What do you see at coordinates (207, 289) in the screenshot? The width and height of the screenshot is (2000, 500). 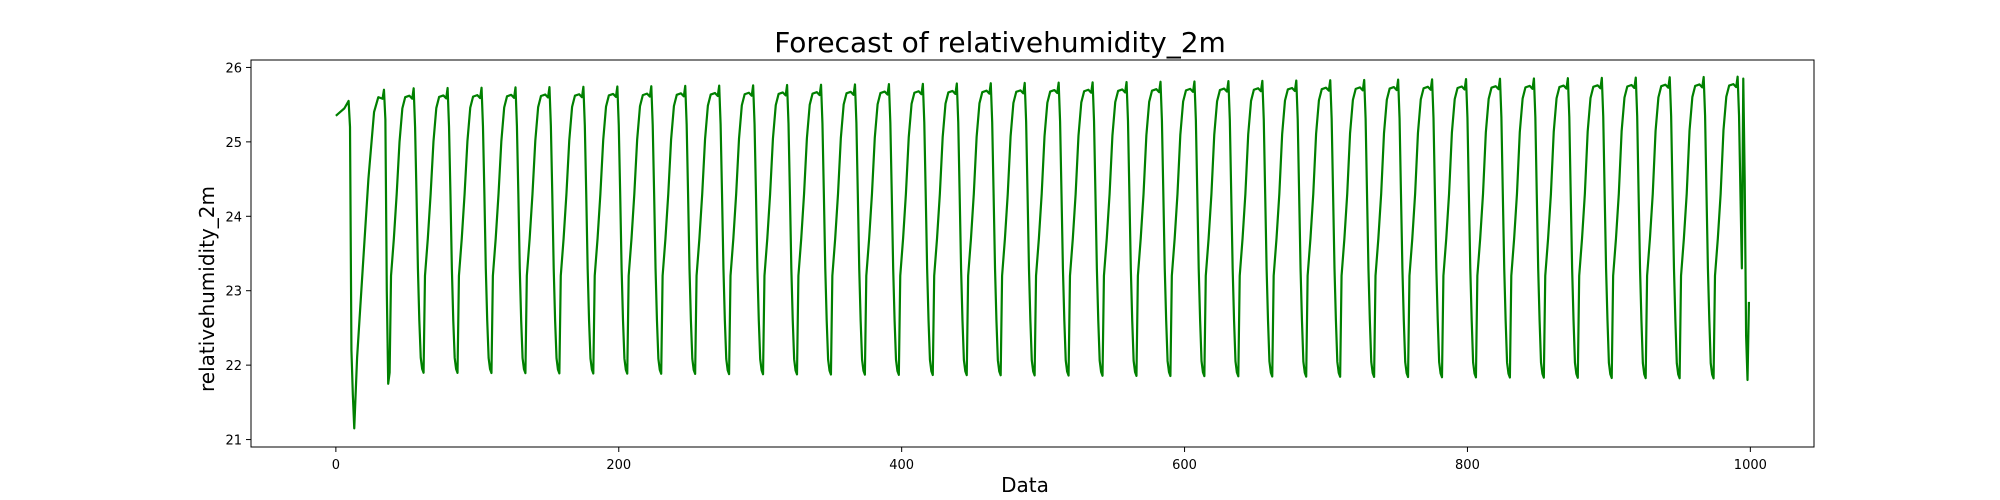 I see `y-axis-label: relativehumidity_2m` at bounding box center [207, 289].